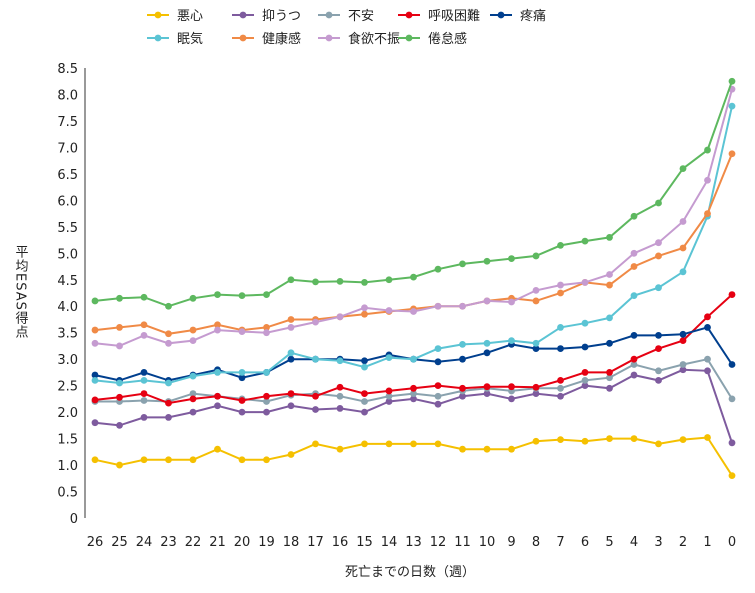  I want to click on x-tick-label: 16, so click(340, 542).